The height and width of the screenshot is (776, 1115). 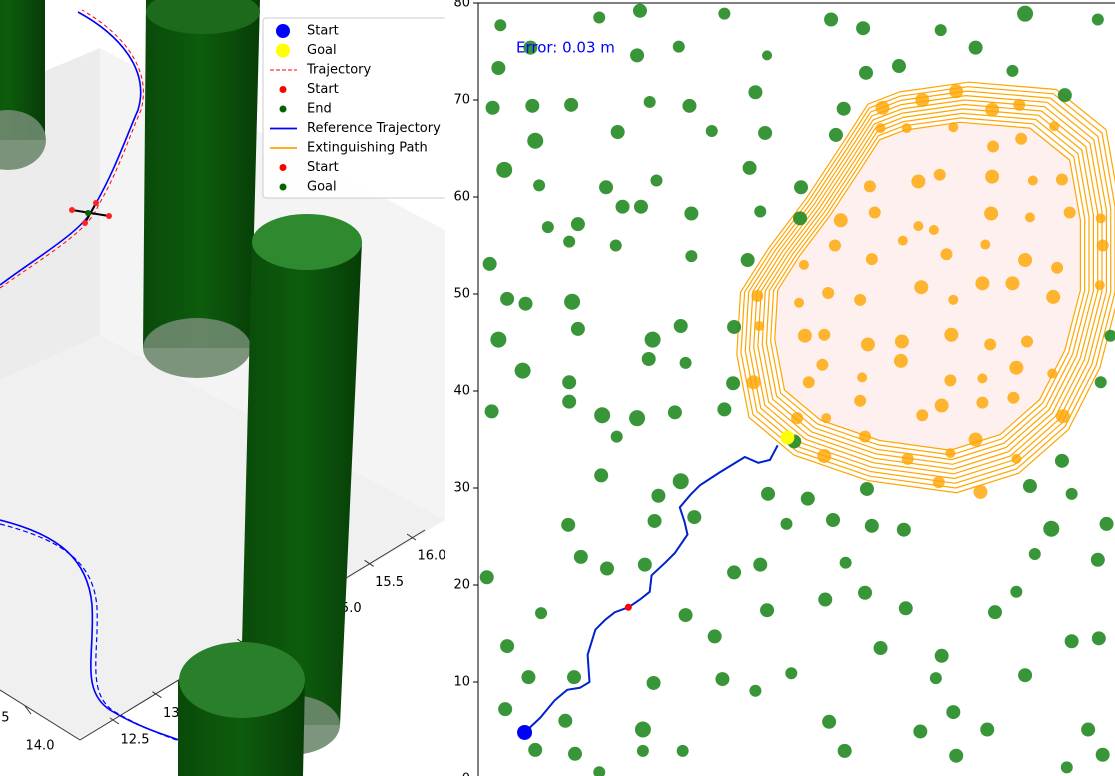 I want to click on y-tick-label: 30, so click(x=461, y=488).